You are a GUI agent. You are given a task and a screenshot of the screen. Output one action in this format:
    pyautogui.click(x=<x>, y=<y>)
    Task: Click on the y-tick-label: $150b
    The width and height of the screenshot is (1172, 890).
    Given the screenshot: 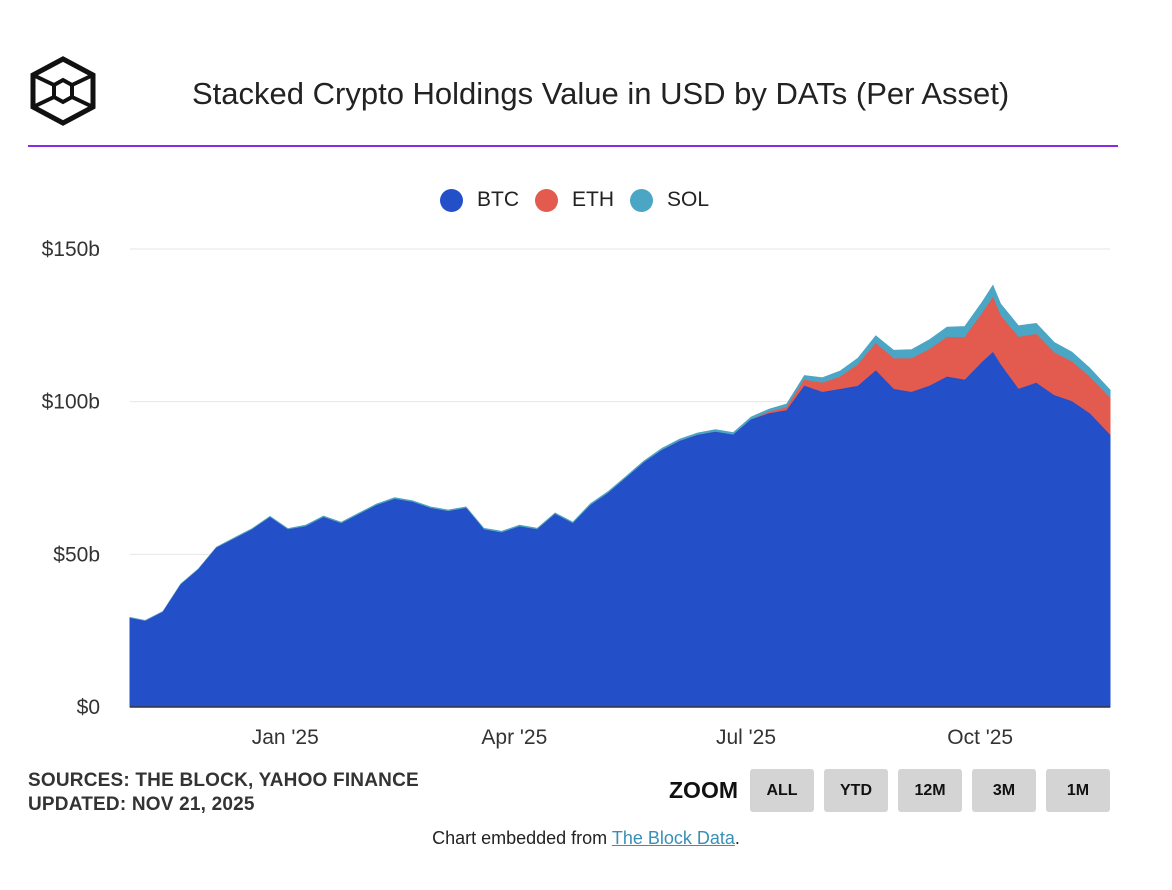 What is the action you would take?
    pyautogui.click(x=71, y=249)
    